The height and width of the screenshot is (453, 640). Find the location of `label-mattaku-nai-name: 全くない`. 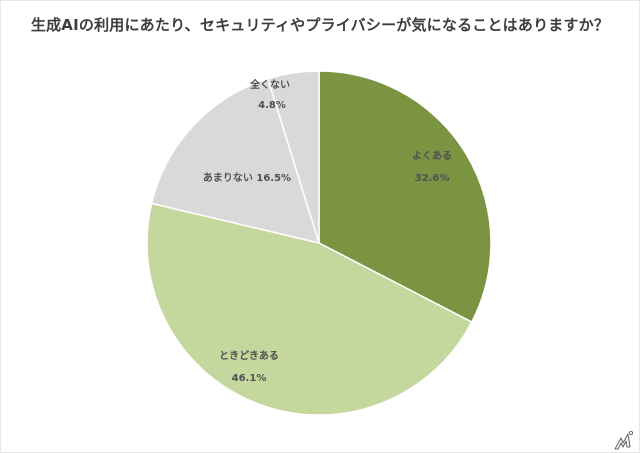

label-mattaku-nai-name: 全くない is located at coordinates (269, 84).